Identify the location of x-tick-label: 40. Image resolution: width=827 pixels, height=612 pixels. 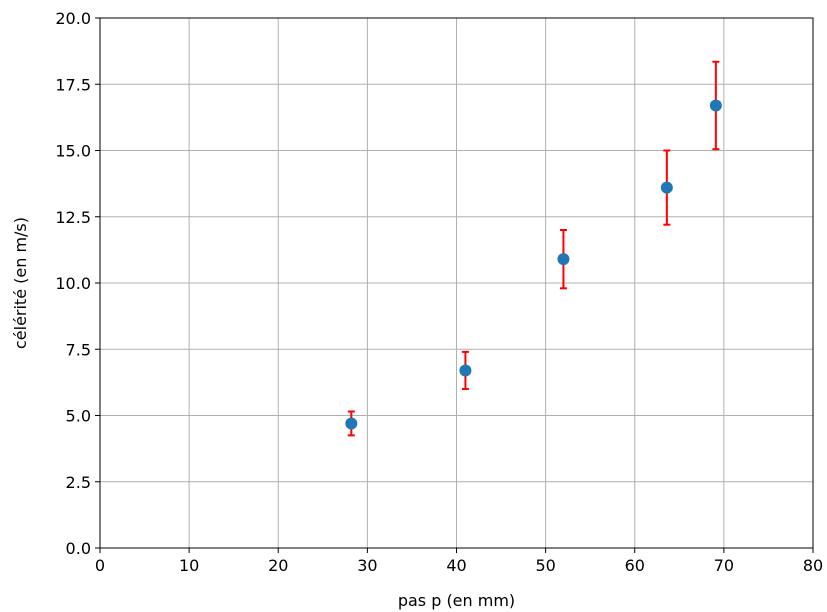
(456, 565).